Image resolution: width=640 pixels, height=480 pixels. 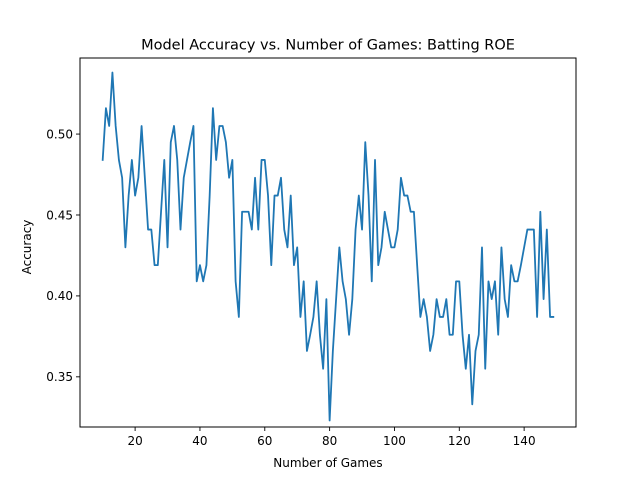 I want to click on x-tick-label: 140, so click(x=524, y=441).